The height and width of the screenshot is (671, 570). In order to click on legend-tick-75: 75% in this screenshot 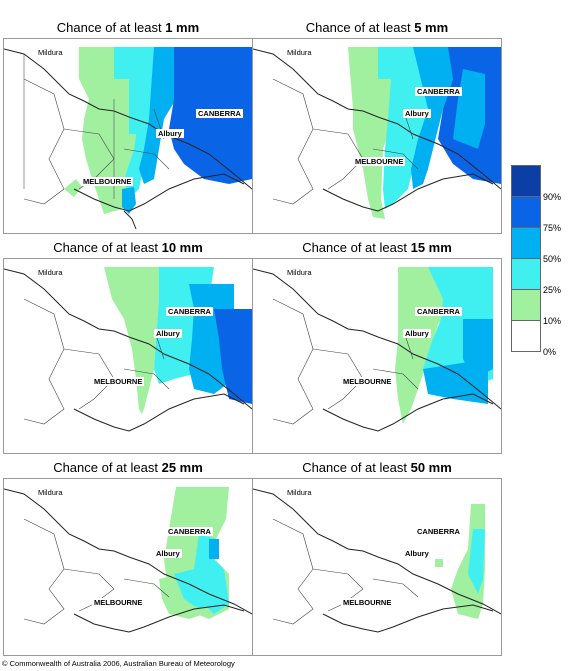, I will do `click(552, 228)`.